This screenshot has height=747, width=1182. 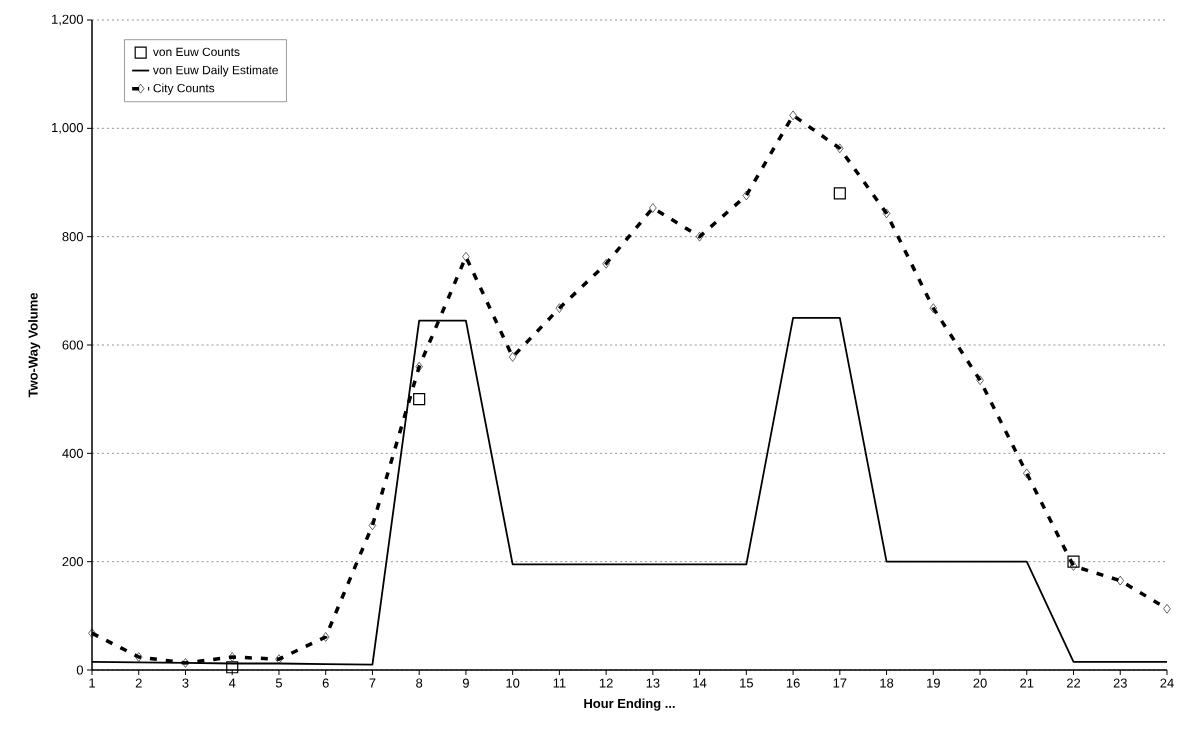 I want to click on y-tick-label: 1,200, so click(x=67, y=20).